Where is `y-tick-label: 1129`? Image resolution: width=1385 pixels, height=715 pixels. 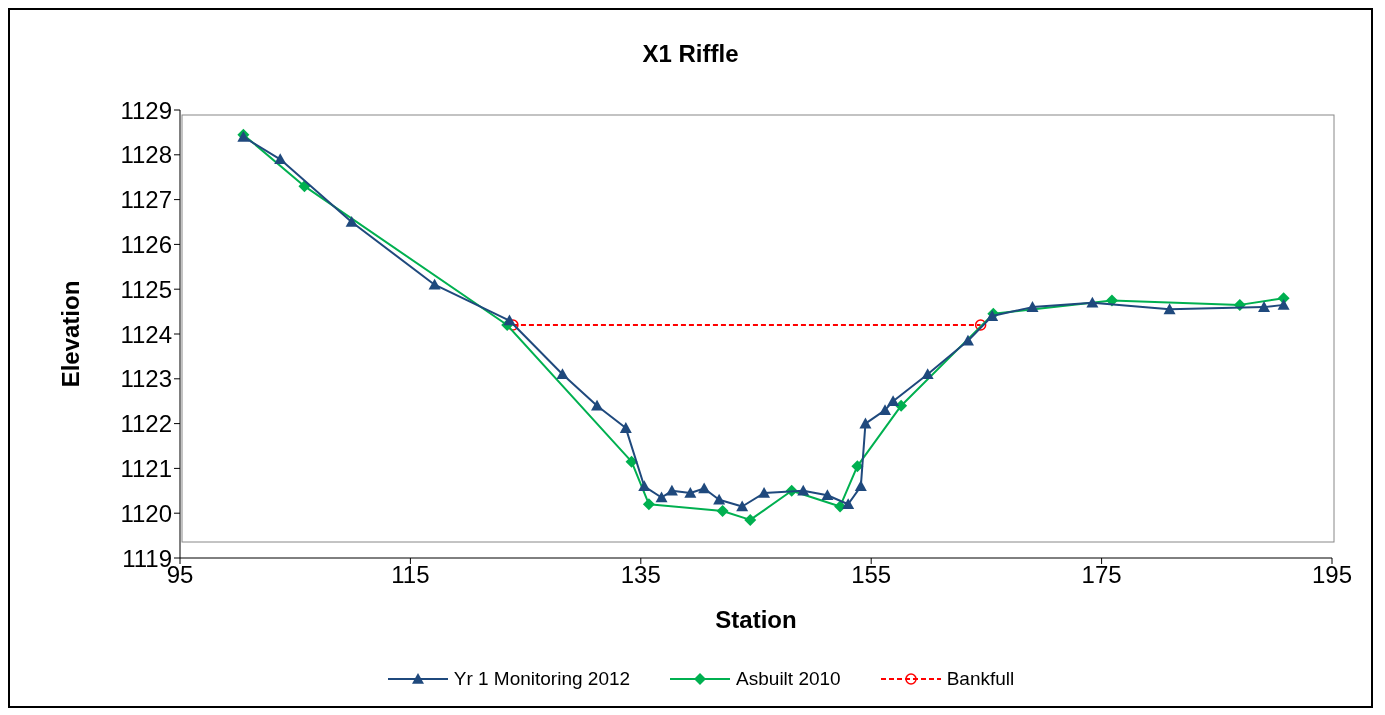 y-tick-label: 1129 is located at coordinates (146, 110).